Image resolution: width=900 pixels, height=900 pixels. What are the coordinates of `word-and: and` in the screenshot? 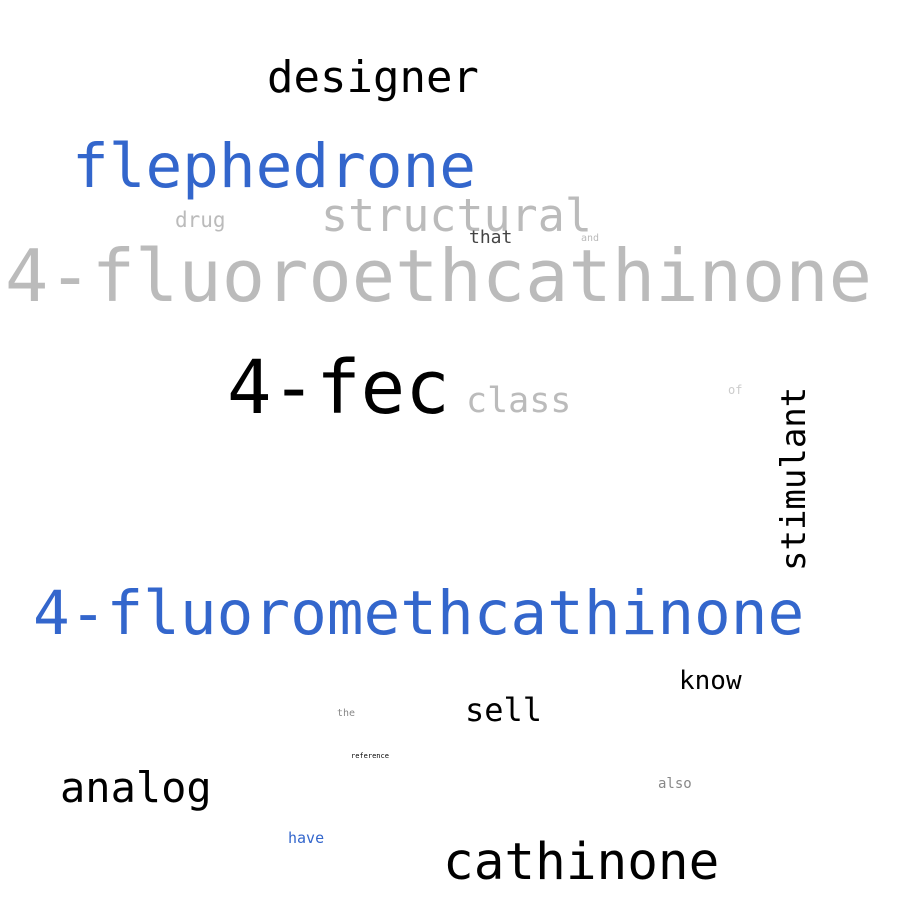 It's located at (590, 238).